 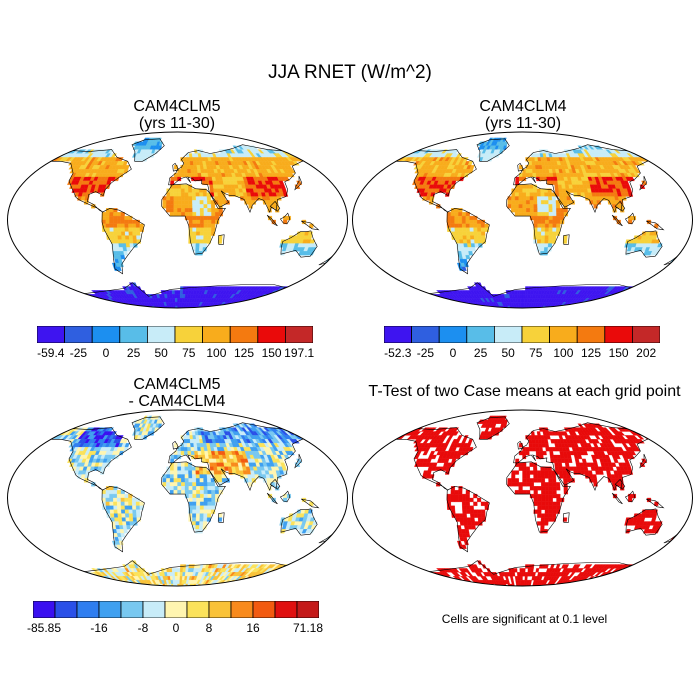 What do you see at coordinates (308, 609) in the screenshot?
I see `colorbar-difference-swatch` at bounding box center [308, 609].